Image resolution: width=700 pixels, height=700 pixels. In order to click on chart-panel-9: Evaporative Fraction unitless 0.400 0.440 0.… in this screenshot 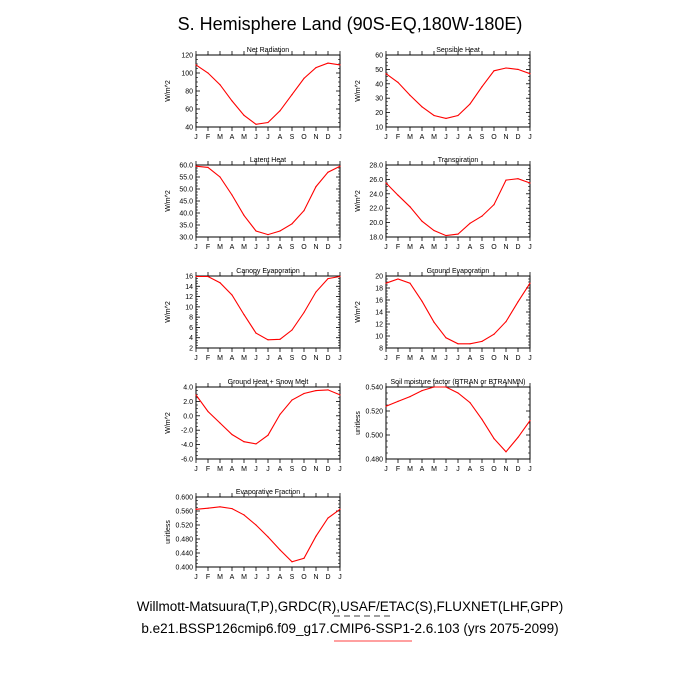, I will do `click(253, 535)`.